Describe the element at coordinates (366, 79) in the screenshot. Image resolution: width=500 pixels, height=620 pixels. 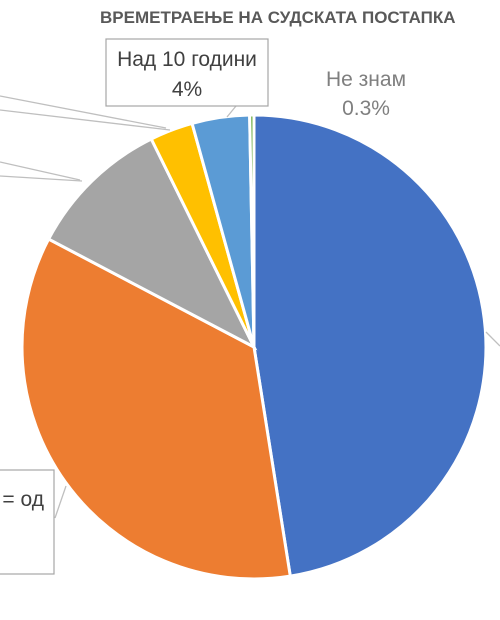
I see `slice-label: Не знам` at that location.